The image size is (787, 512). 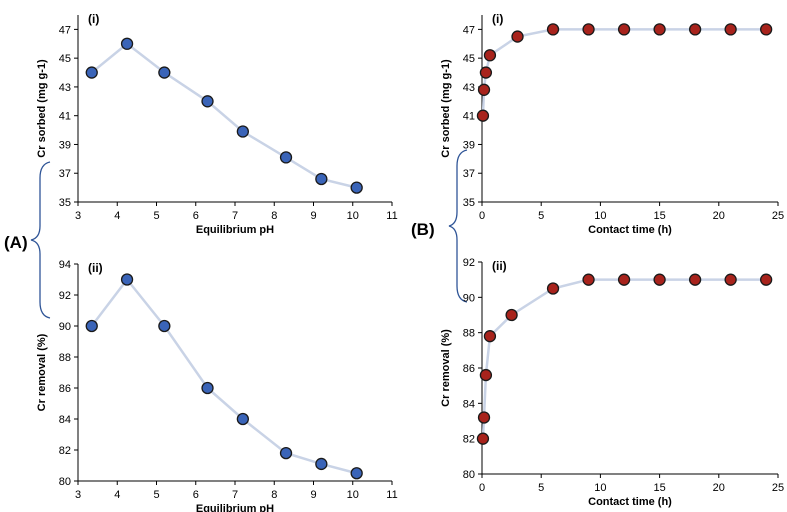 I want to click on chart-b-i-x-tick-label: 10, so click(x=600, y=216).